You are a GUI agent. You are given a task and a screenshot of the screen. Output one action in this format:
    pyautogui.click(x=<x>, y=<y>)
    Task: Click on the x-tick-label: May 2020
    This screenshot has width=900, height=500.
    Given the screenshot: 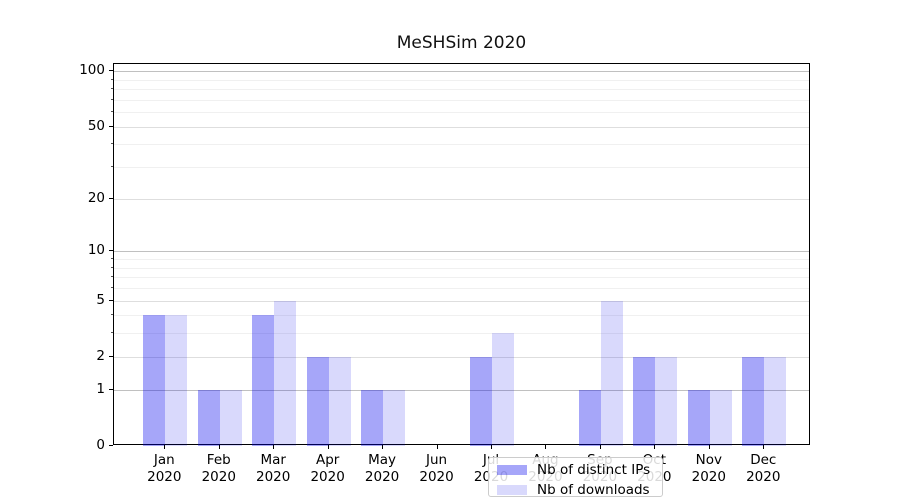 What is the action you would take?
    pyautogui.click(x=382, y=468)
    